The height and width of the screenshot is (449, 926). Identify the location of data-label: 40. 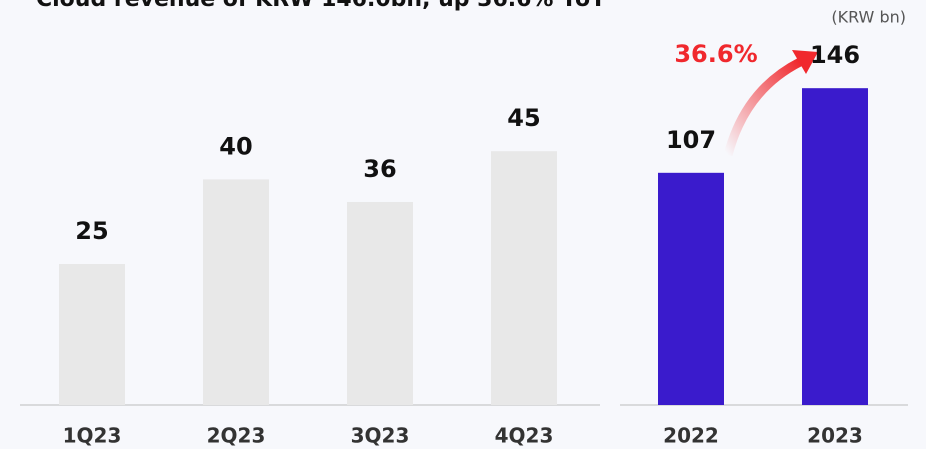
(235, 146).